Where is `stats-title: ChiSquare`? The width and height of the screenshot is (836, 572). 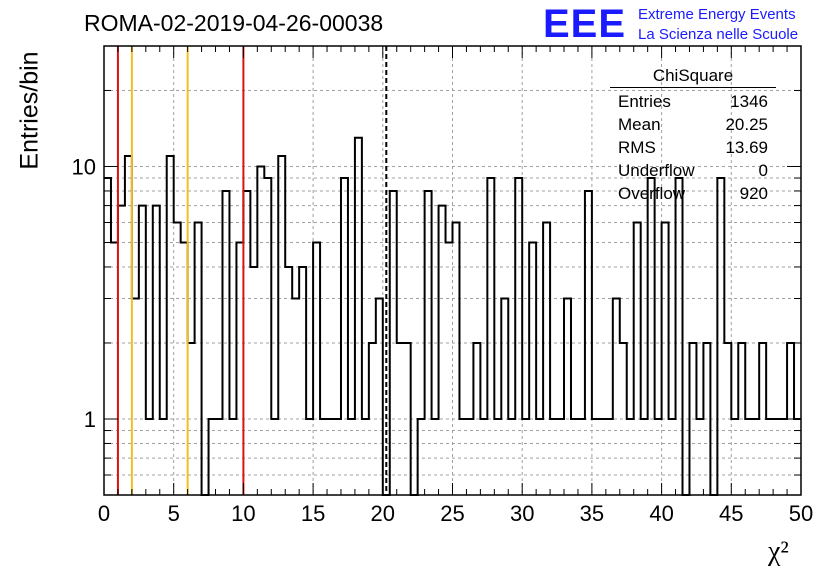
stats-title: ChiSquare is located at coordinates (693, 77).